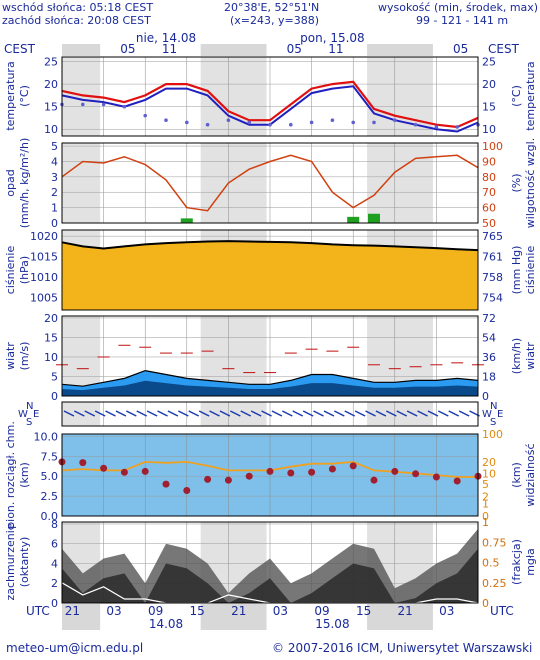 Image resolution: width=540 pixels, height=660 pixels. I want to click on bottom-date-label: 15.08, so click(332, 624).